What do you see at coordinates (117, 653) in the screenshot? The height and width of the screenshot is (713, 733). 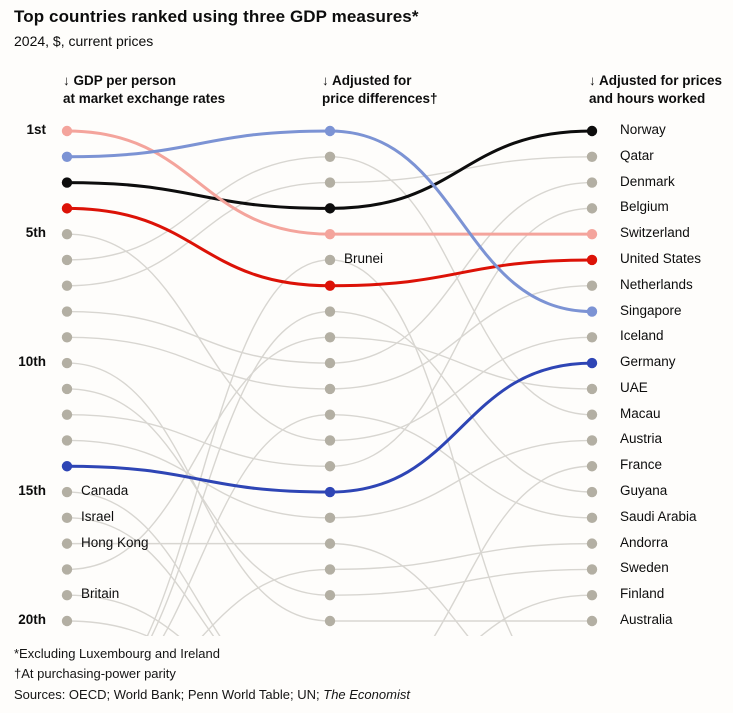 I see `footnote-exclusions: *Excluding Luxembourg and Ireland` at bounding box center [117, 653].